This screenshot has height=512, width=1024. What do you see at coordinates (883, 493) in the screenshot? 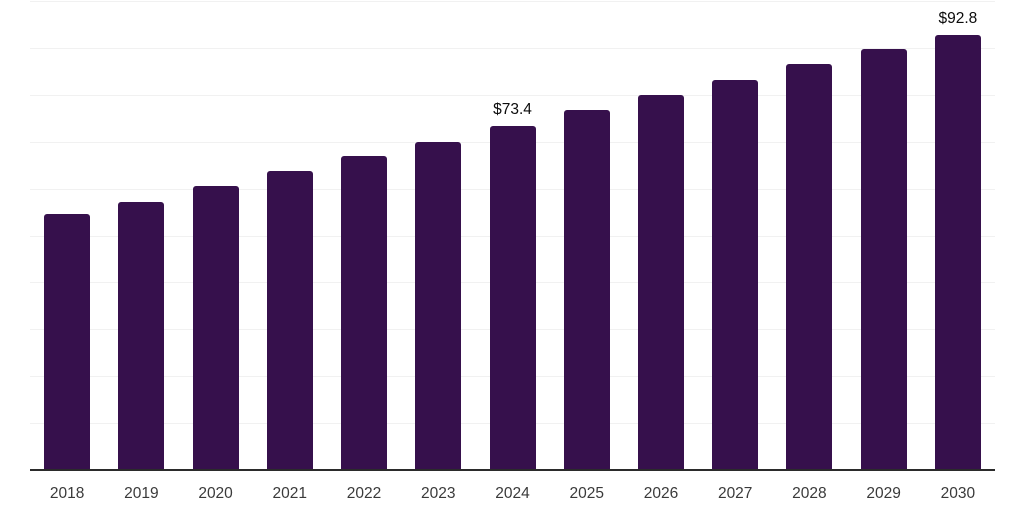
I see `x-tick-label-2029: 2029` at bounding box center [883, 493].